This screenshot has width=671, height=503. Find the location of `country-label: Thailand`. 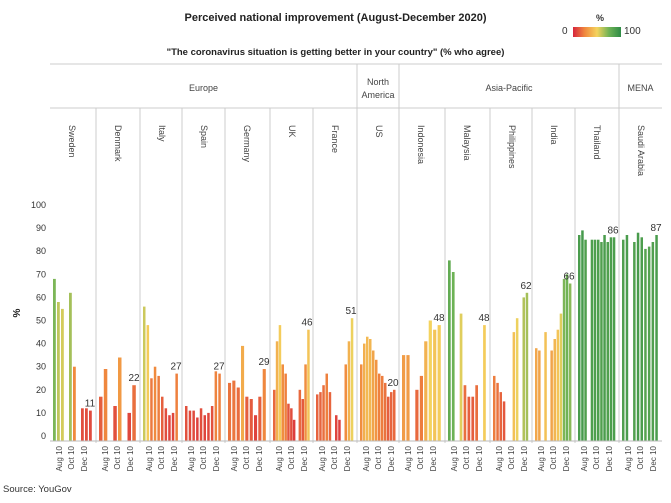

country-label: Thailand is located at coordinates (597, 142).